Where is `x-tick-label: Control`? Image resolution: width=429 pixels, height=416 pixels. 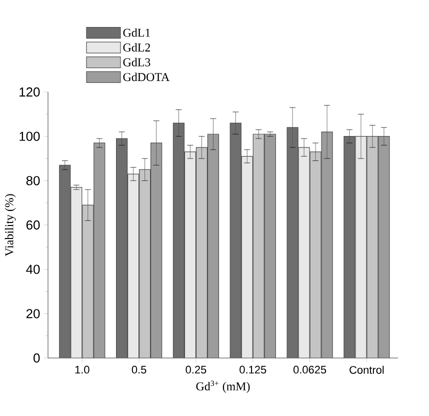
x-tick-label: Control is located at coordinates (367, 370).